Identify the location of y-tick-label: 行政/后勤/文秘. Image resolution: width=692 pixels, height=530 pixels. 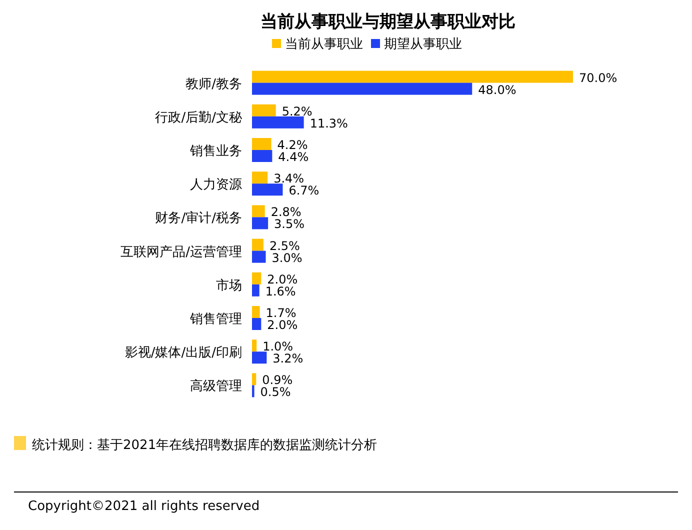
(198, 118).